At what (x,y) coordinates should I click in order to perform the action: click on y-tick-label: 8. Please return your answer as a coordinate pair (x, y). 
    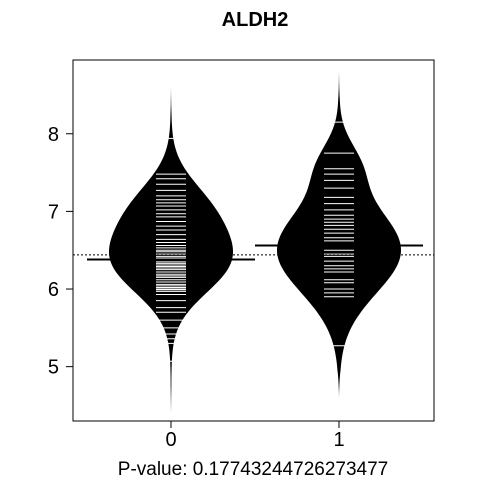
    Looking at the image, I should click on (53, 135).